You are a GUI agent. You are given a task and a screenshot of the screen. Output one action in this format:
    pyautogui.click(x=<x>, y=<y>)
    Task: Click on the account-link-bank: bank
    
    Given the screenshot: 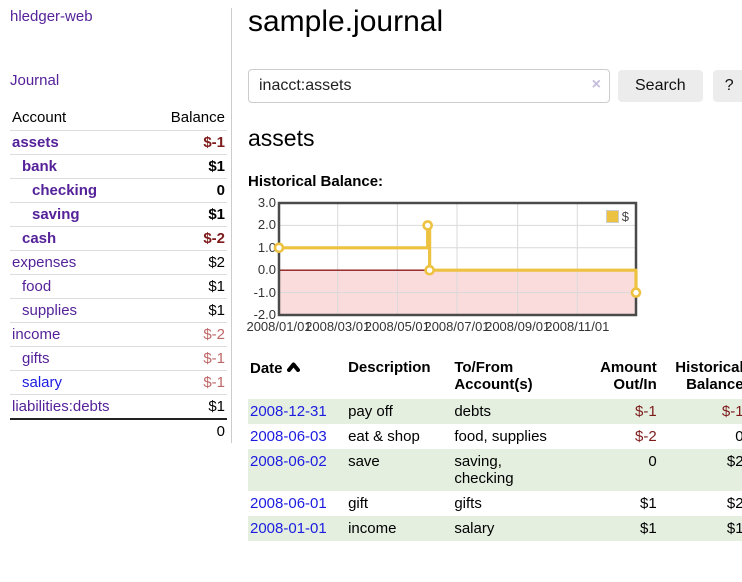 What is the action you would take?
    pyautogui.click(x=40, y=166)
    